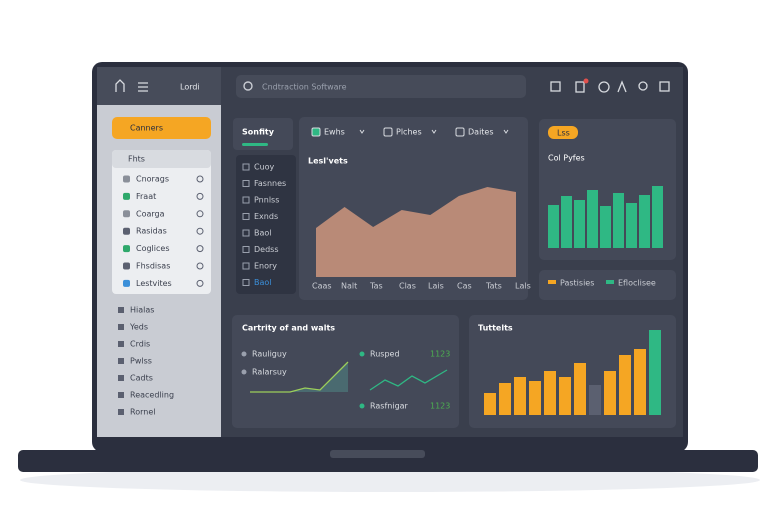 The height and width of the screenshot is (516, 768). I want to click on mini-line, so click(408, 380).